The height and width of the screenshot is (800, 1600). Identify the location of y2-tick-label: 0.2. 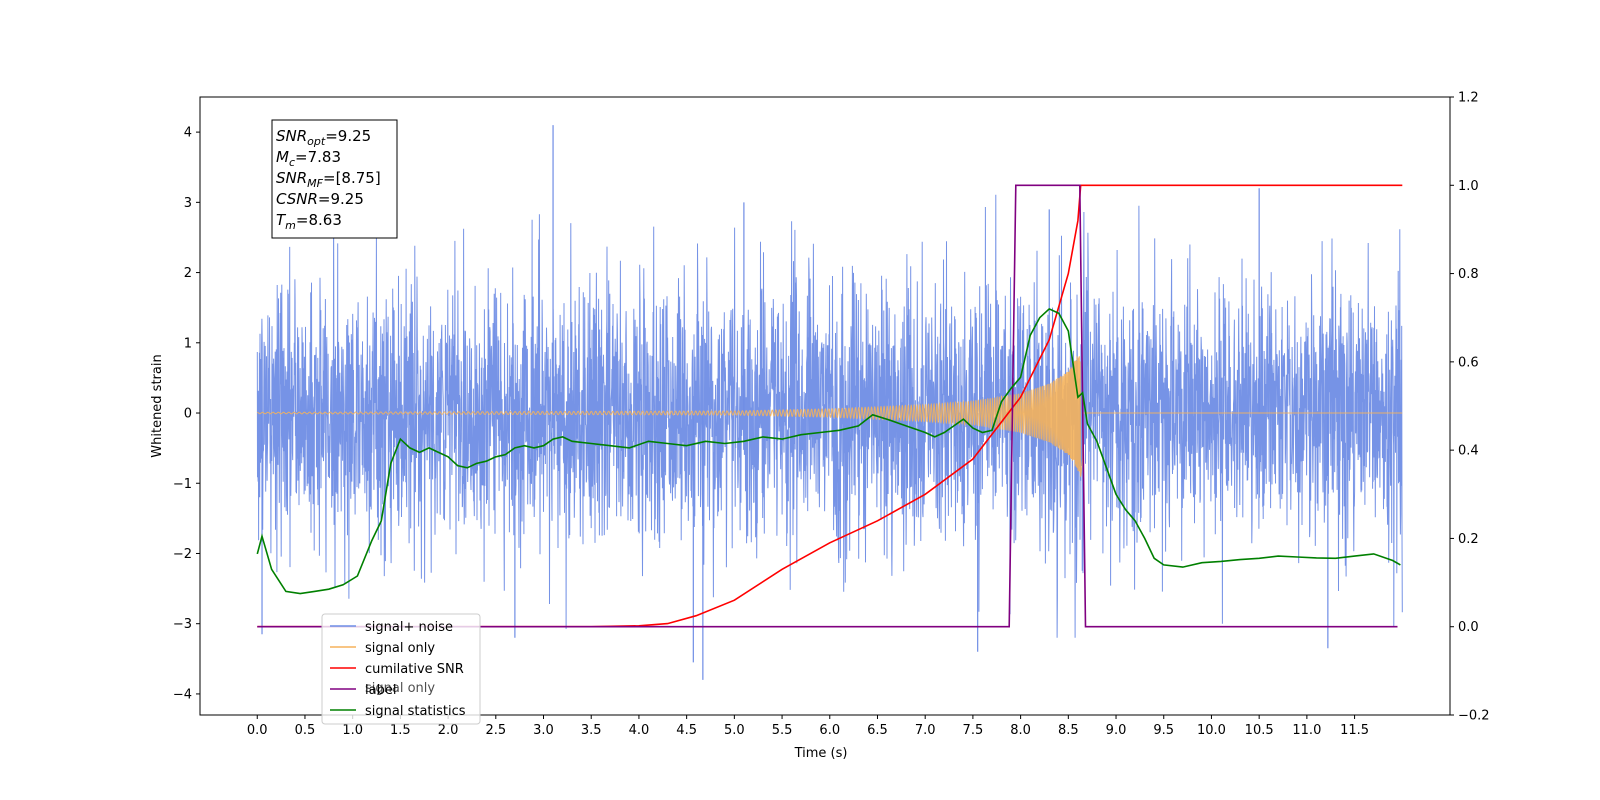
(1468, 539).